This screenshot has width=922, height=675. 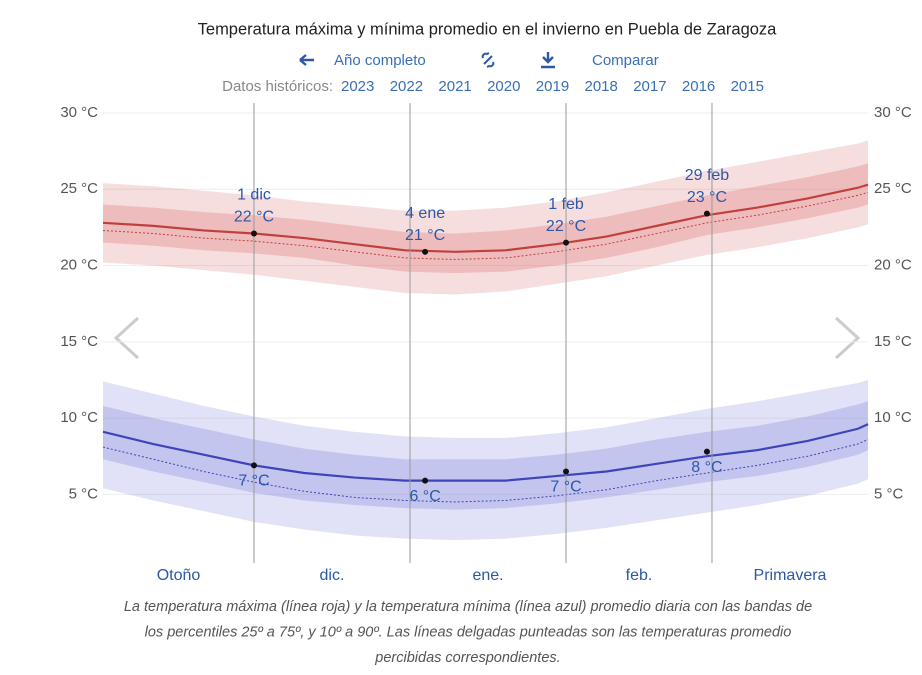 I want to click on annotation-date: 1 dic, so click(x=254, y=195).